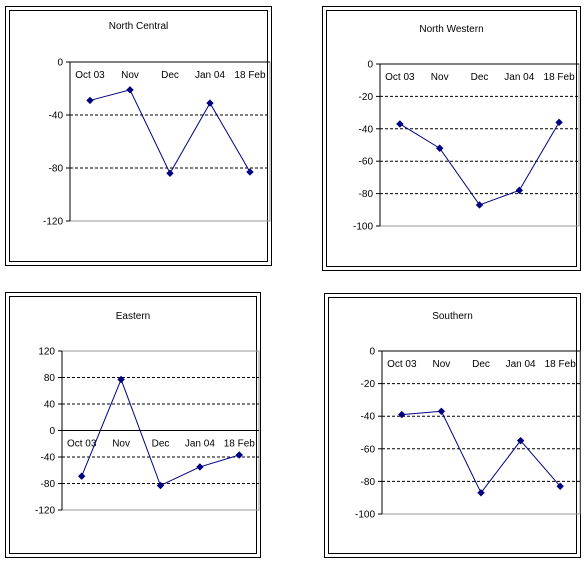 This screenshot has width=584, height=562. What do you see at coordinates (50, 405) in the screenshot?
I see `y-tick-label: 40` at bounding box center [50, 405].